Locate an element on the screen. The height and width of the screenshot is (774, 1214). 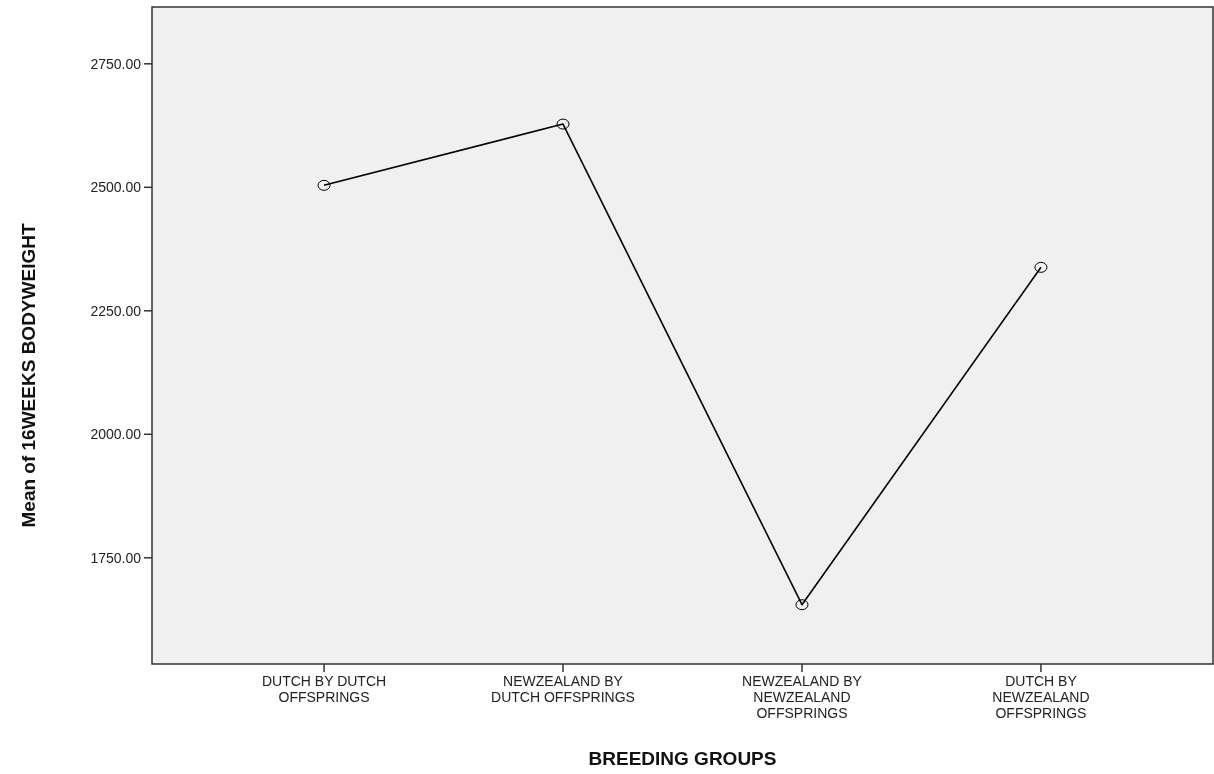
y-tick-label: 2750.00 is located at coordinates (116, 63).